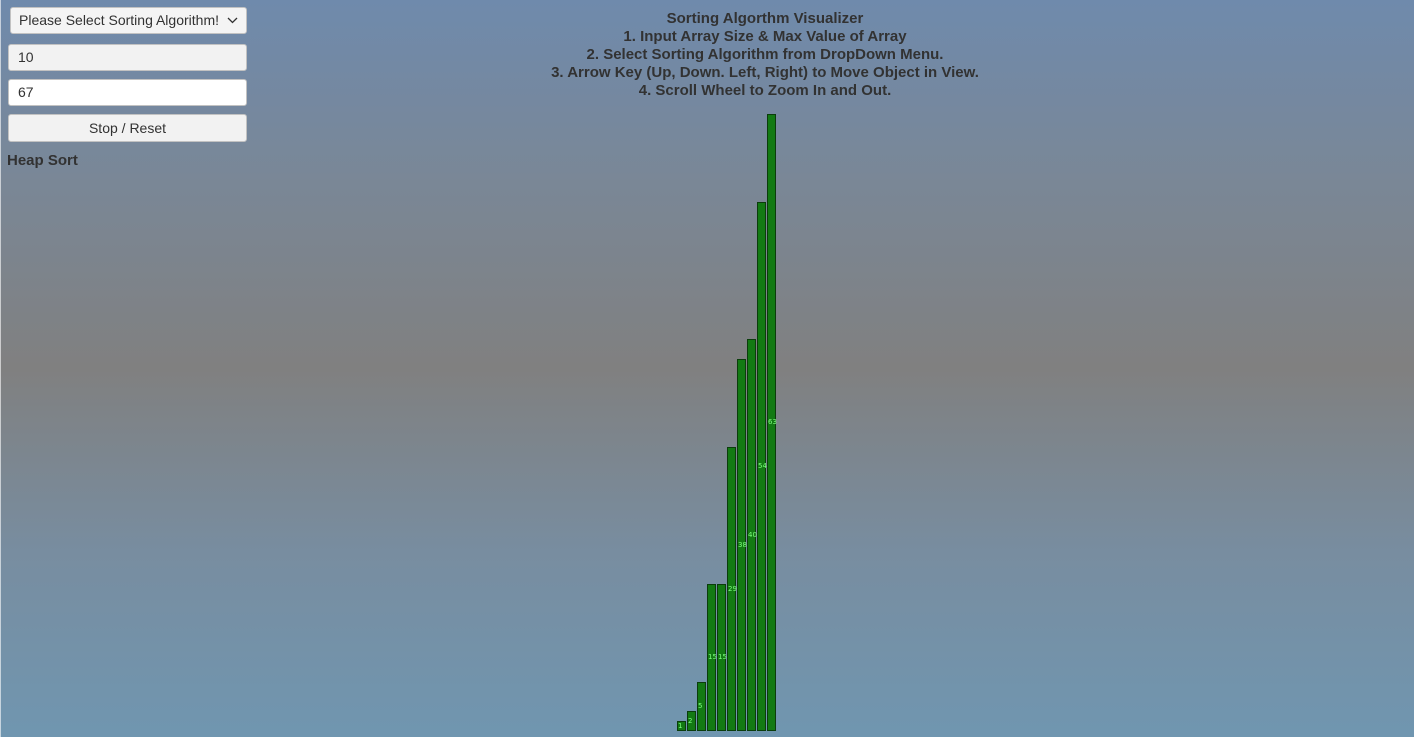 The height and width of the screenshot is (737, 1414). Describe the element at coordinates (765, 36) in the screenshot. I see `instruction-line-1: 1. Input Array Size & Max Value of Array` at that location.